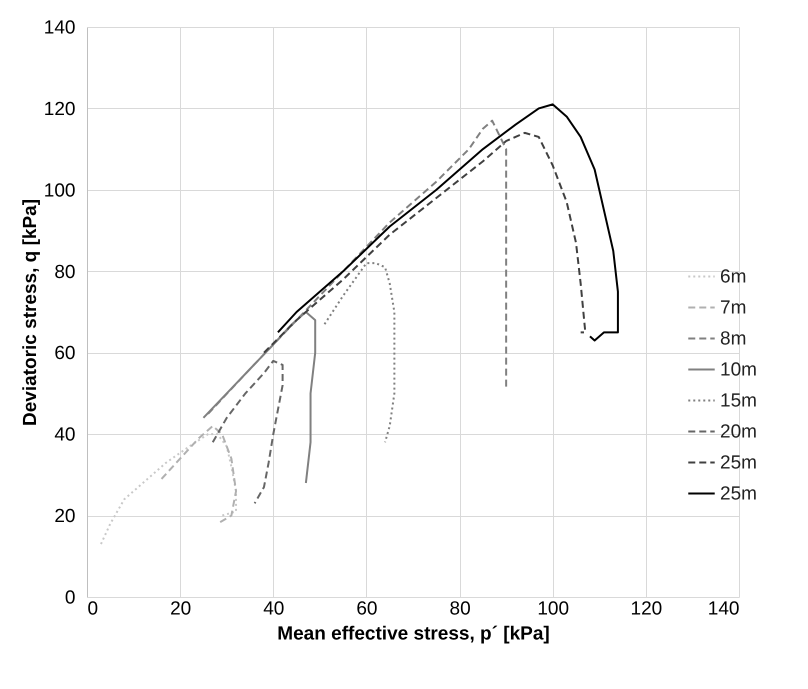  What do you see at coordinates (93, 609) in the screenshot?
I see `x-tick-label: 0` at bounding box center [93, 609].